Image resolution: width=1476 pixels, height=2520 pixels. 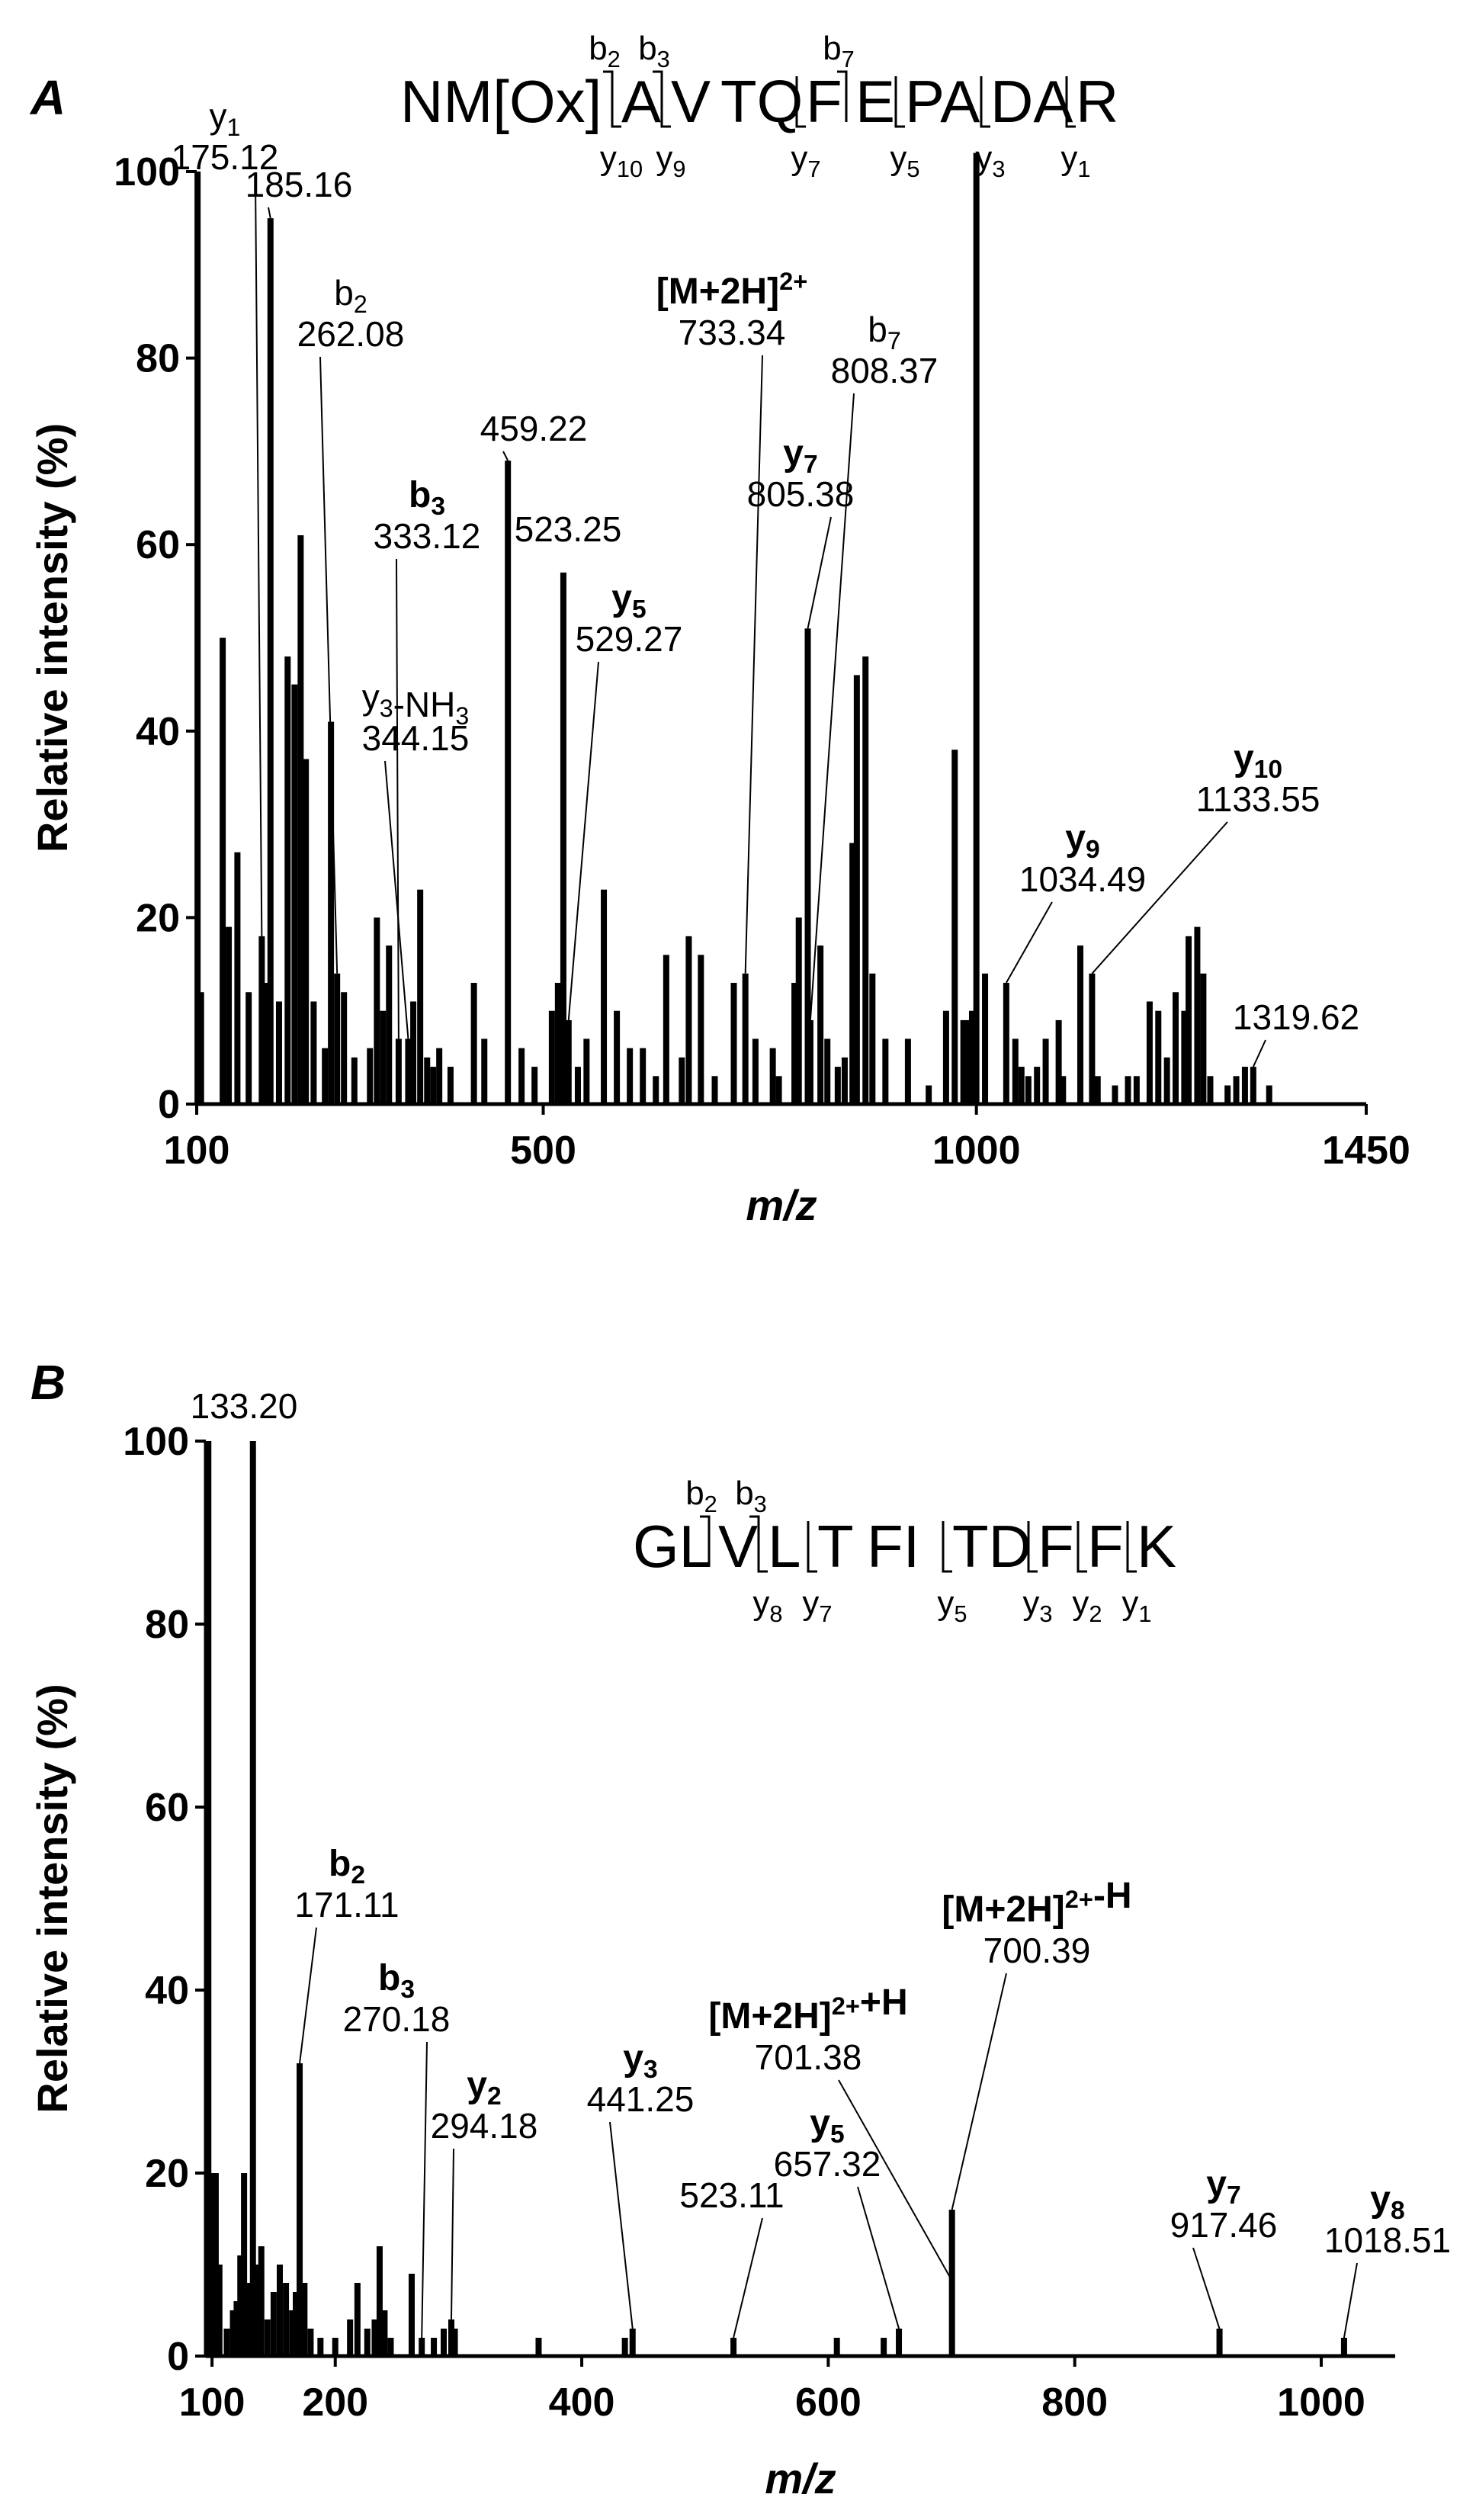 I want to click on sequence-residue: FI, so click(x=893, y=1546).